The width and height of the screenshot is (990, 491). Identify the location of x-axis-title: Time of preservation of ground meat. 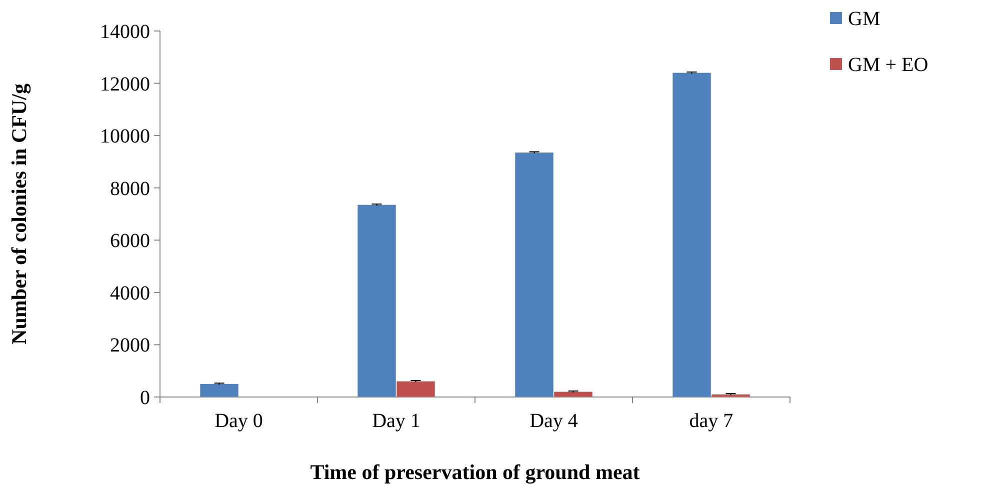
(475, 472).